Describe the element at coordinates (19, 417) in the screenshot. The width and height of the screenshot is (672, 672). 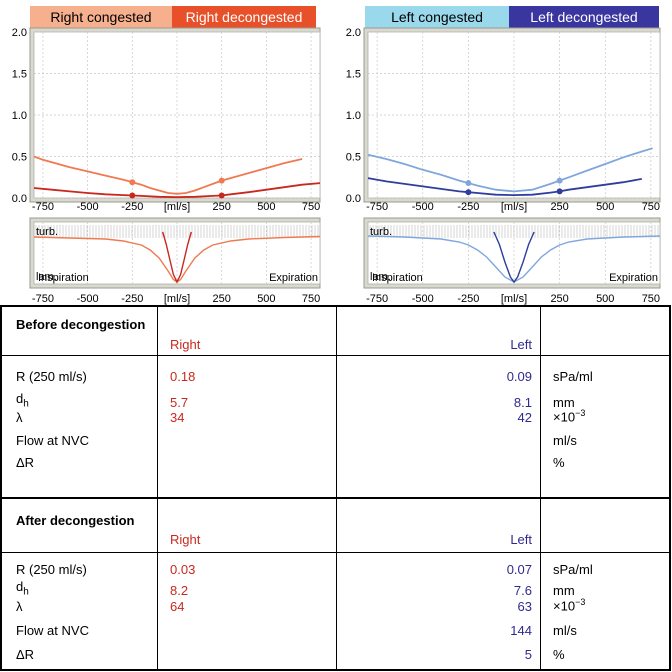
I see `before-label-lambda: λ` at that location.